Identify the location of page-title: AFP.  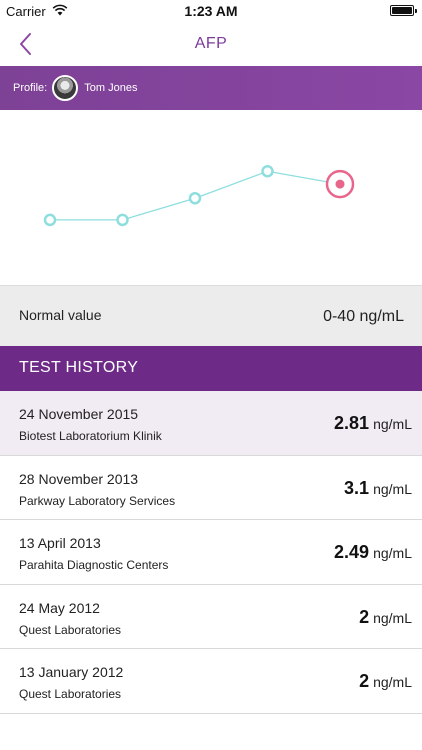
(211, 43).